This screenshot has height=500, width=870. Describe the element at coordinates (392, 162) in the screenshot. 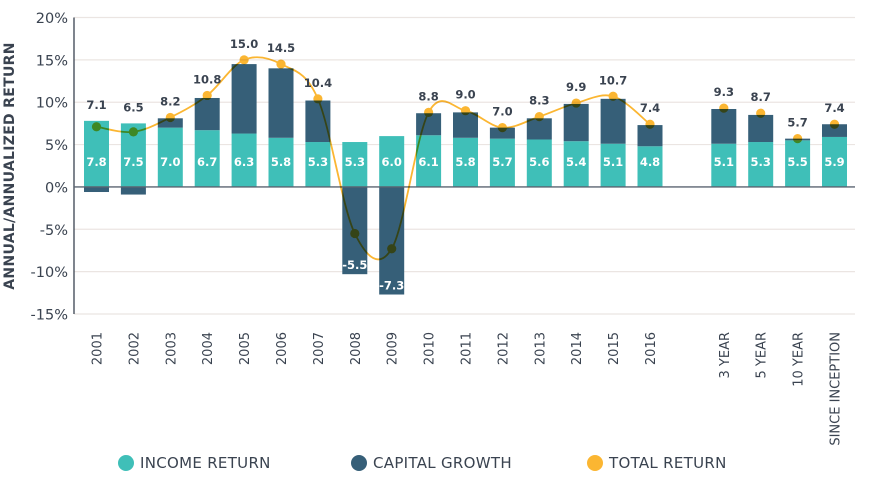

I see `income-return-label: 6.0` at that location.